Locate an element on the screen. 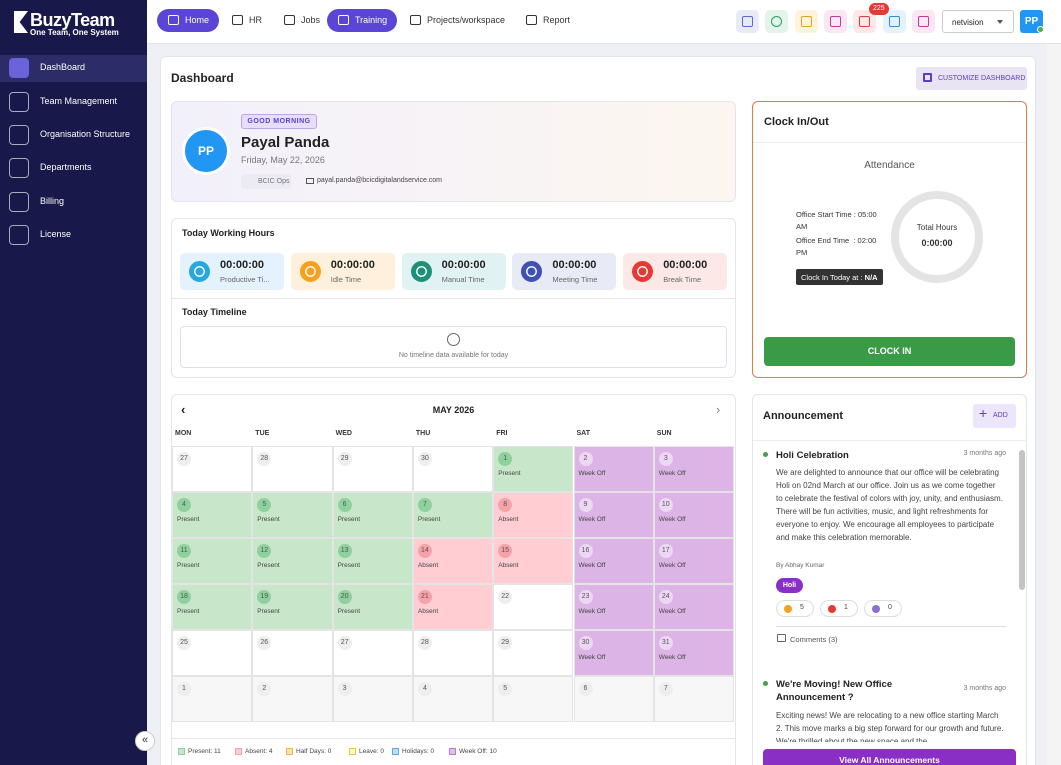 The height and width of the screenshot is (765, 1061). next-month: › is located at coordinates (718, 409).